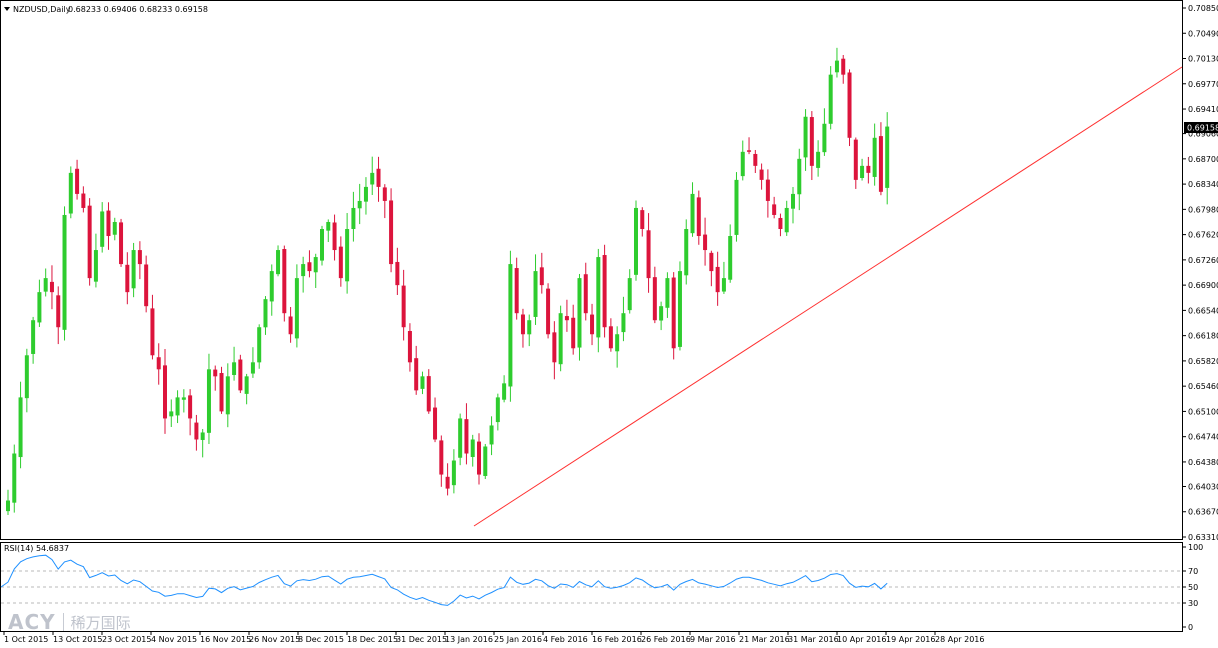 Image resolution: width=1218 pixels, height=648 pixels. I want to click on acy-logo: ACY 稀万国际, so click(69, 622).